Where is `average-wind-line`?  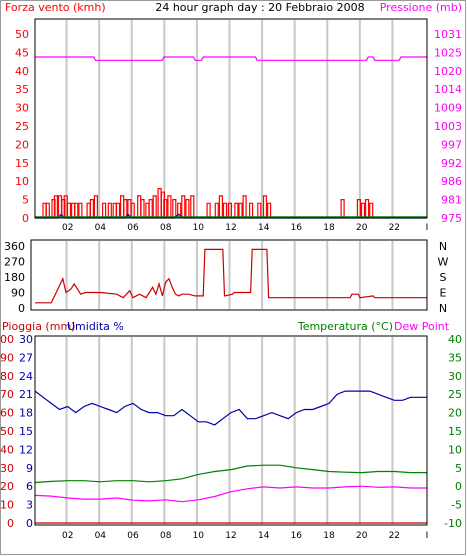 average-wind-line is located at coordinates (231, 216).